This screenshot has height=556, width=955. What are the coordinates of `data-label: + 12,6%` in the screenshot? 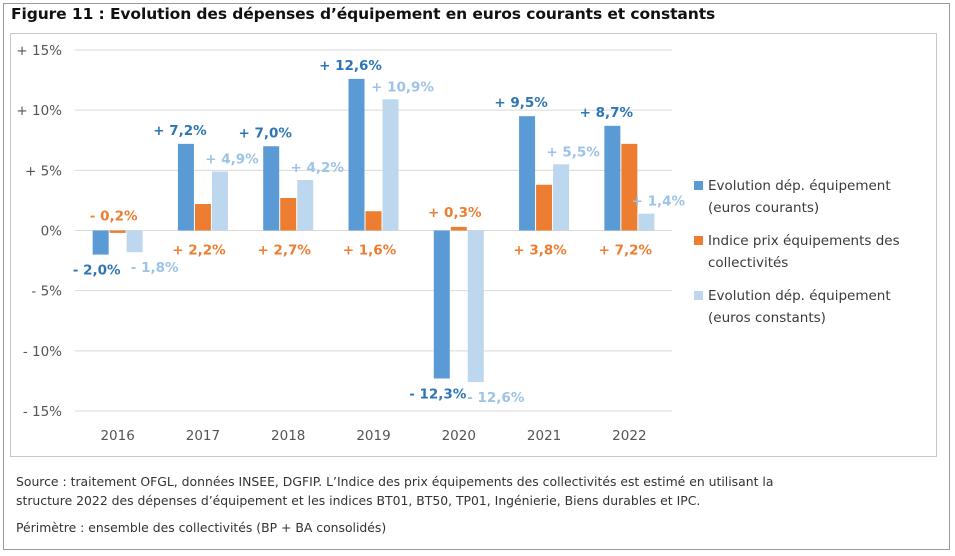 It's located at (350, 66).